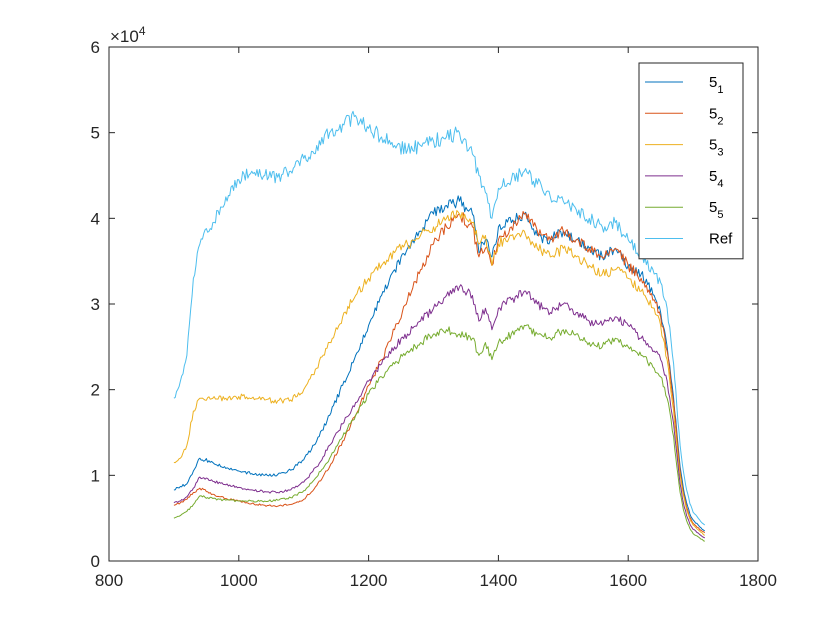 The width and height of the screenshot is (840, 630). Describe the element at coordinates (95, 133) in the screenshot. I see `y-tick-label: 5` at that location.